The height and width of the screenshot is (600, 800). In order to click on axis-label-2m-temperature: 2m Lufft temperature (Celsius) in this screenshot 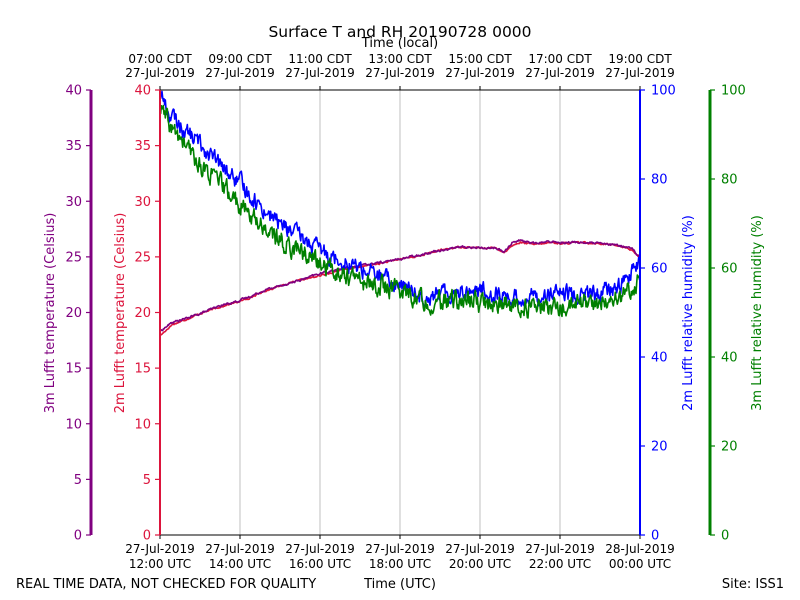, I will do `click(120, 313)`.